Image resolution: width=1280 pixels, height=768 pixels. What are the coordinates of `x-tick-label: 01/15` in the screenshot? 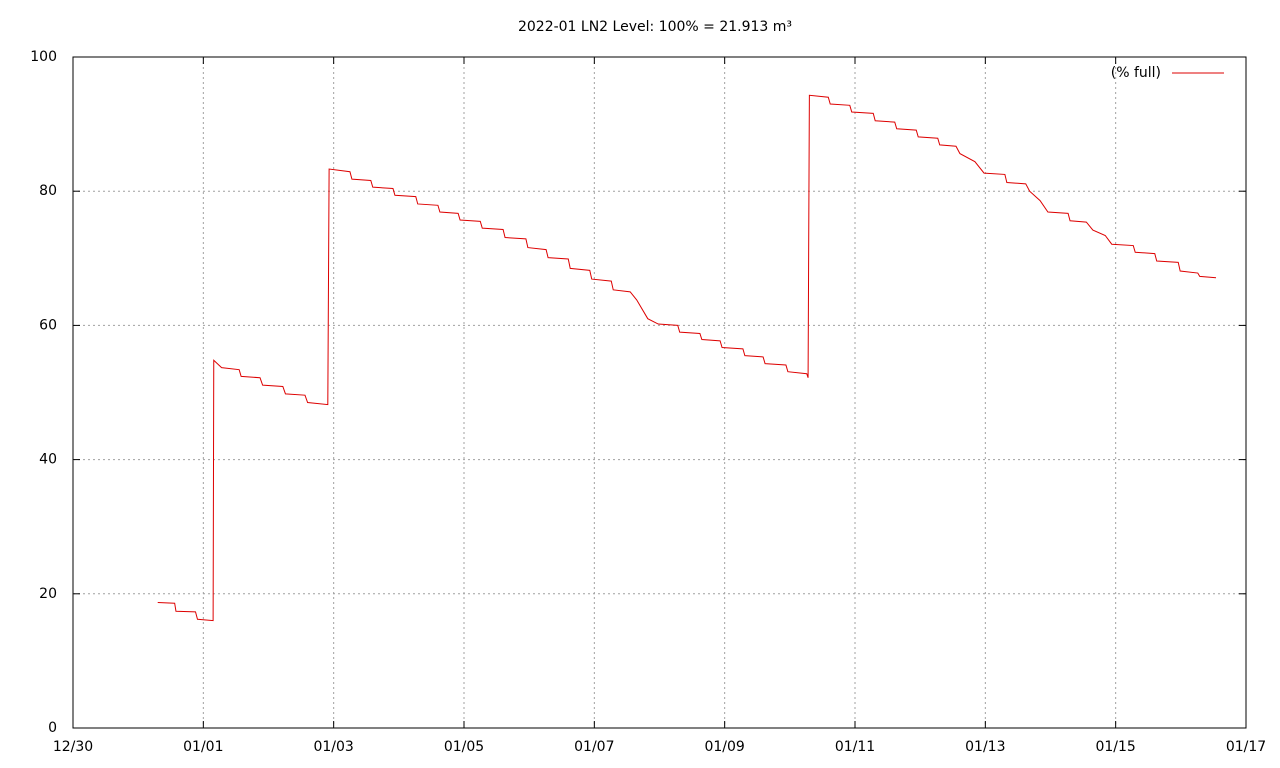 It's located at (1115, 747).